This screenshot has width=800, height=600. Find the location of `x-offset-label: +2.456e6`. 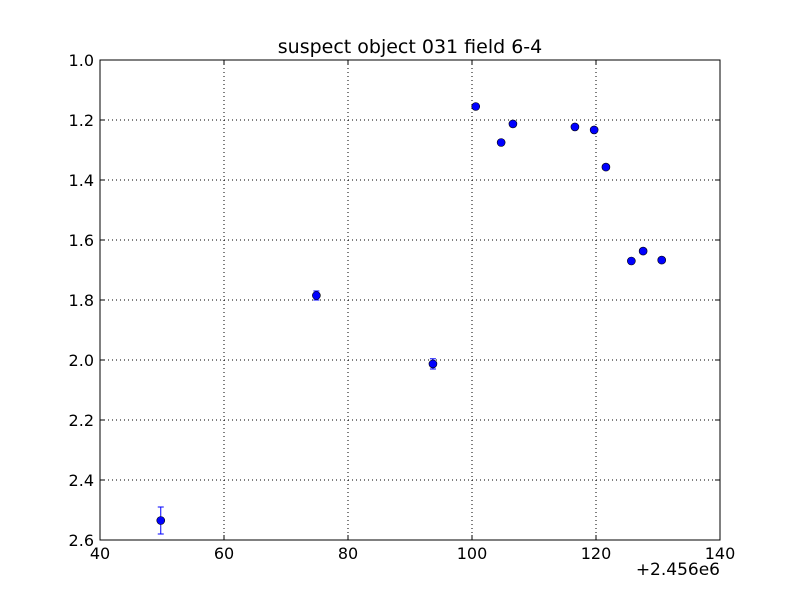

x-offset-label: +2.456e6 is located at coordinates (678, 570).